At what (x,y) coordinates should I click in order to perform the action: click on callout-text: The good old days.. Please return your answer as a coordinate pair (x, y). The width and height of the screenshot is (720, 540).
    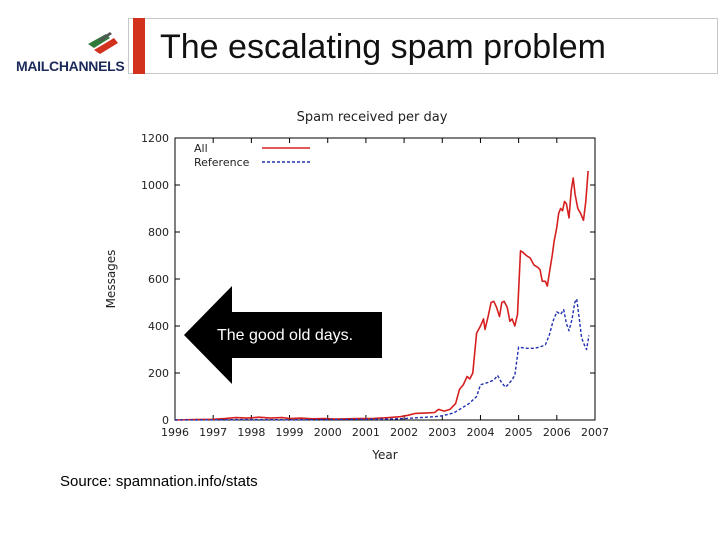
    Looking at the image, I should click on (285, 335).